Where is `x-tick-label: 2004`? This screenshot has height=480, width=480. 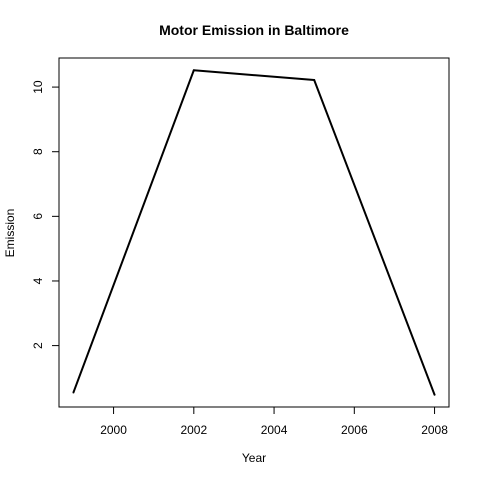
x-tick-label: 2004 is located at coordinates (274, 430).